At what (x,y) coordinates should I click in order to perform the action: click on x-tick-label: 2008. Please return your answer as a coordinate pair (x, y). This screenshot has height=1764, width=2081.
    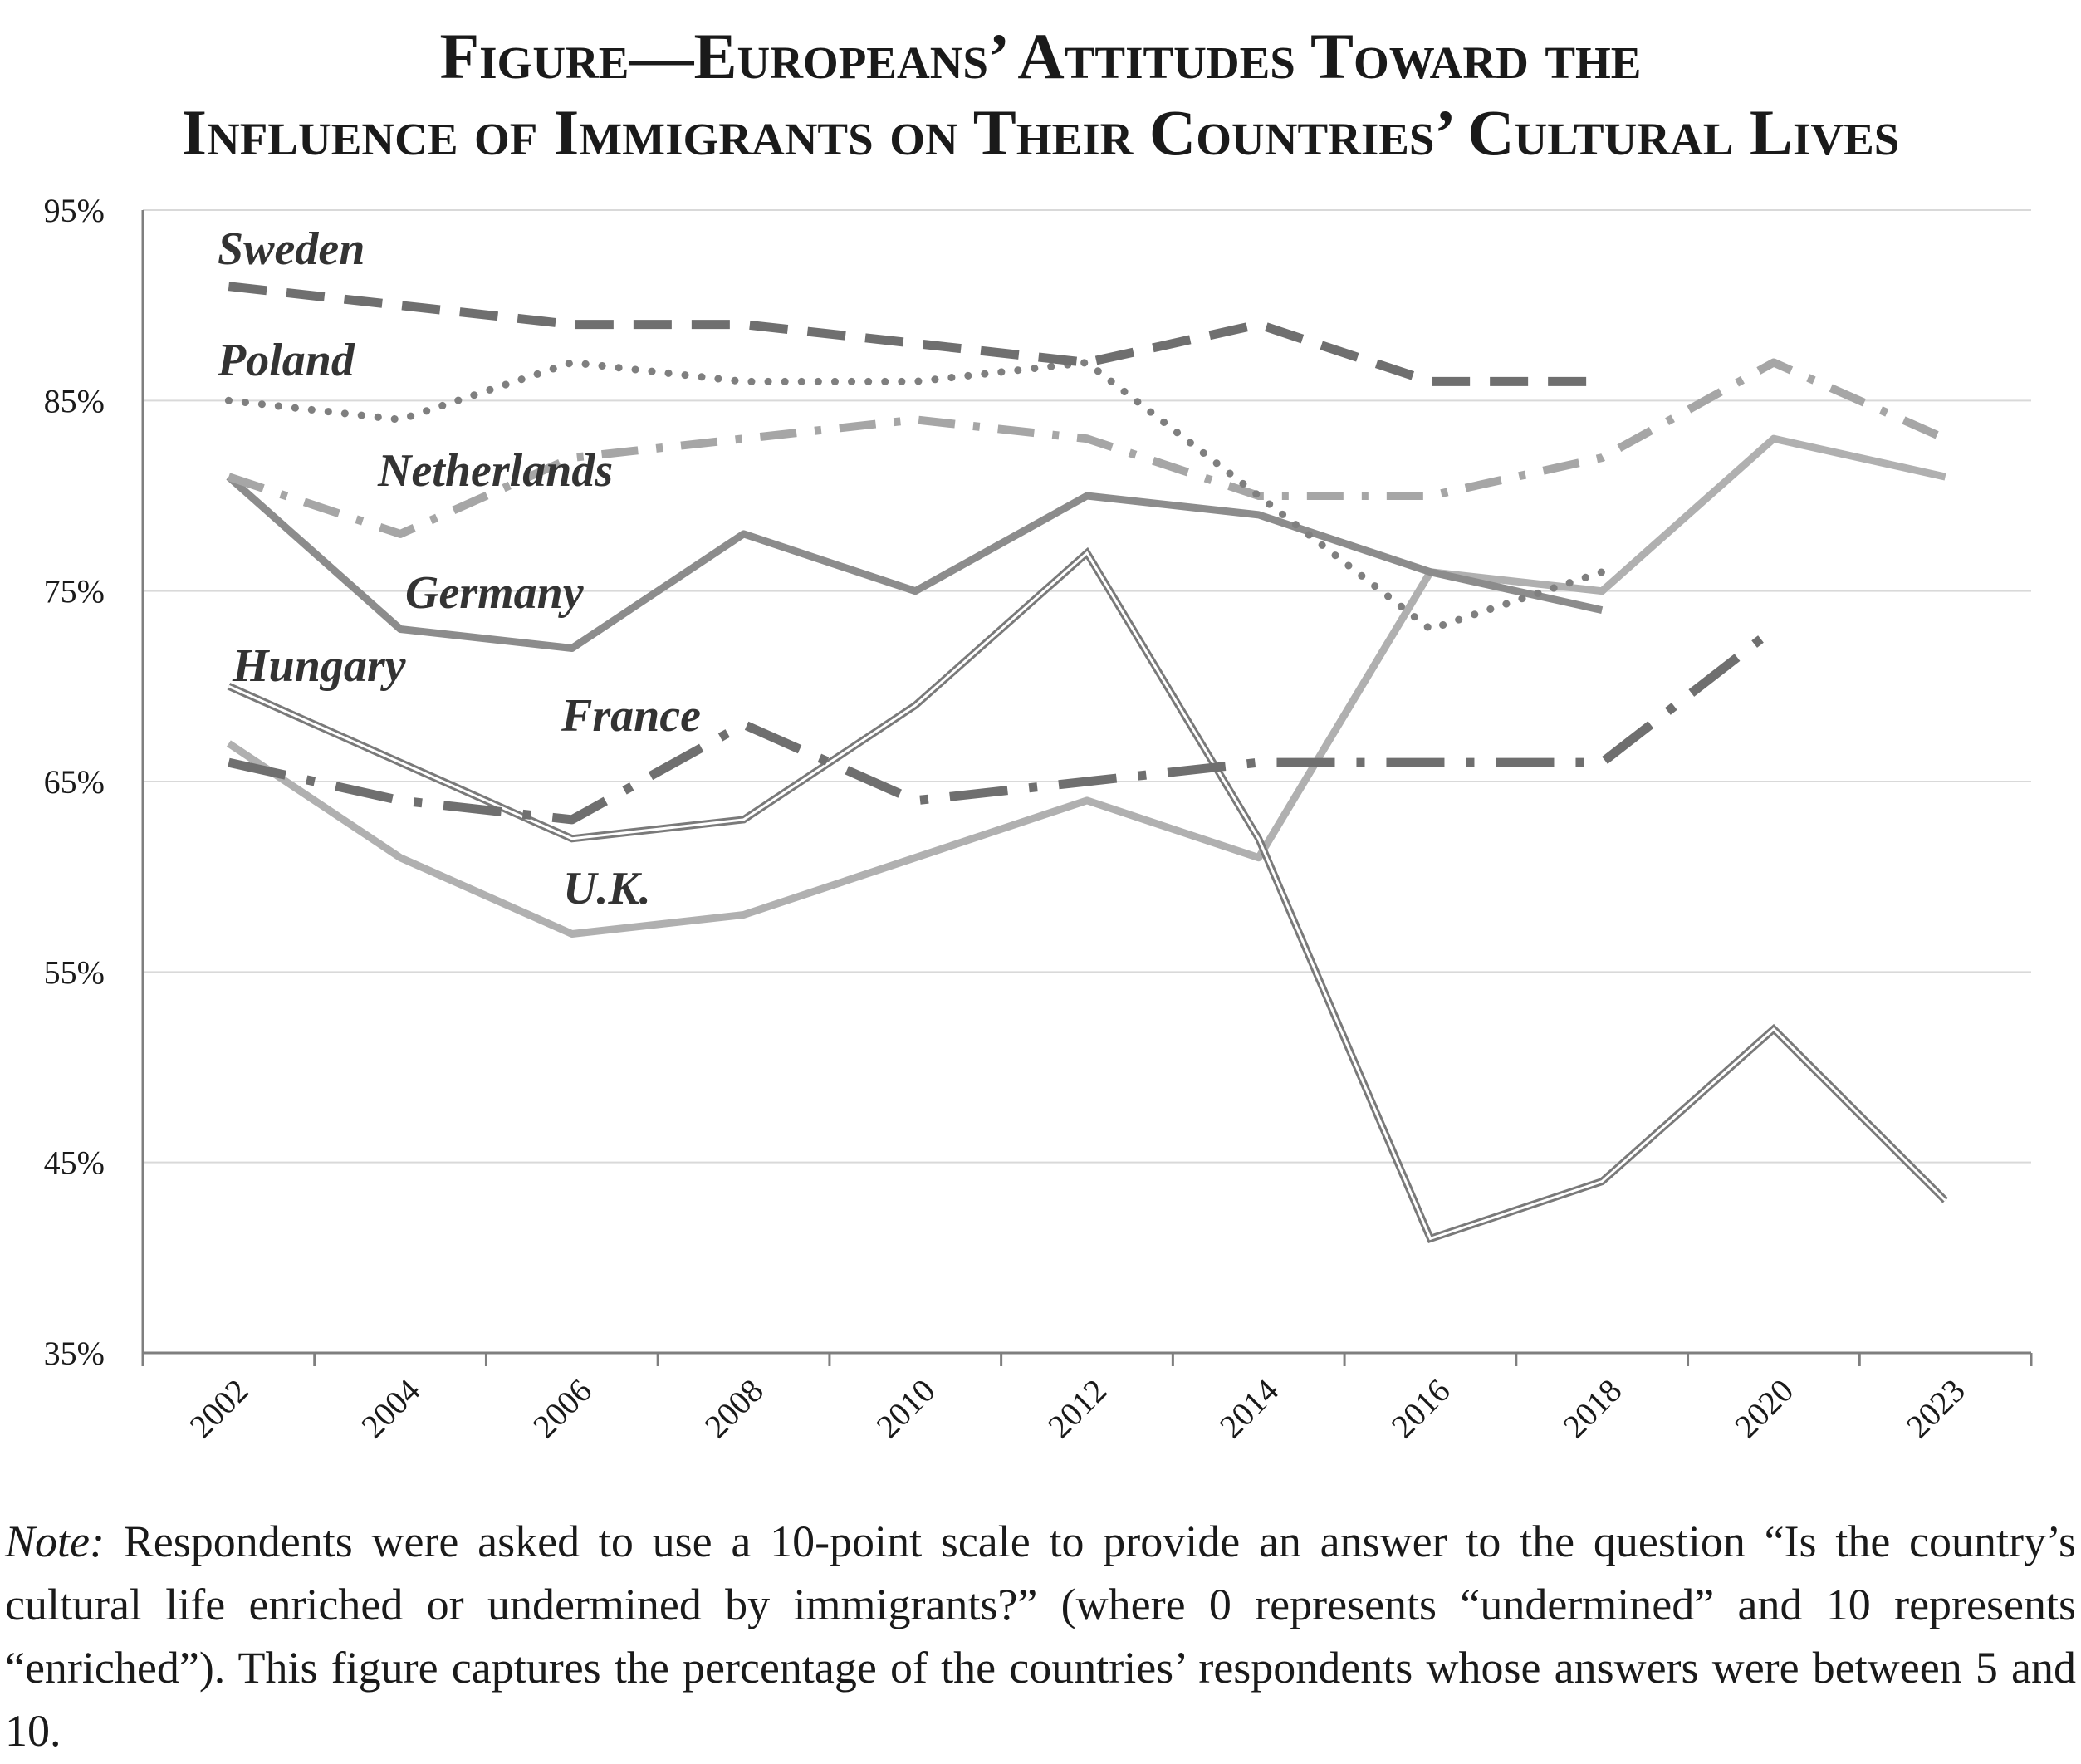
    Looking at the image, I should click on (735, 1408).